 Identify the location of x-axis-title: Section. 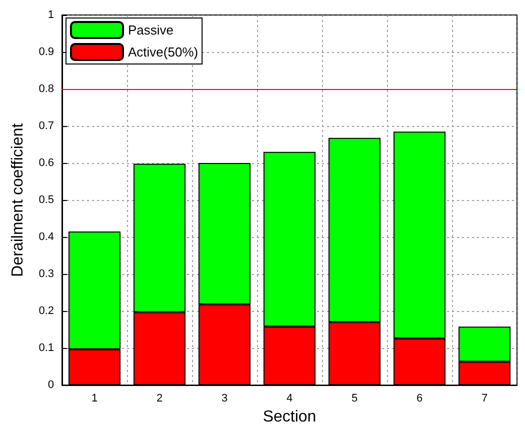
(289, 417).